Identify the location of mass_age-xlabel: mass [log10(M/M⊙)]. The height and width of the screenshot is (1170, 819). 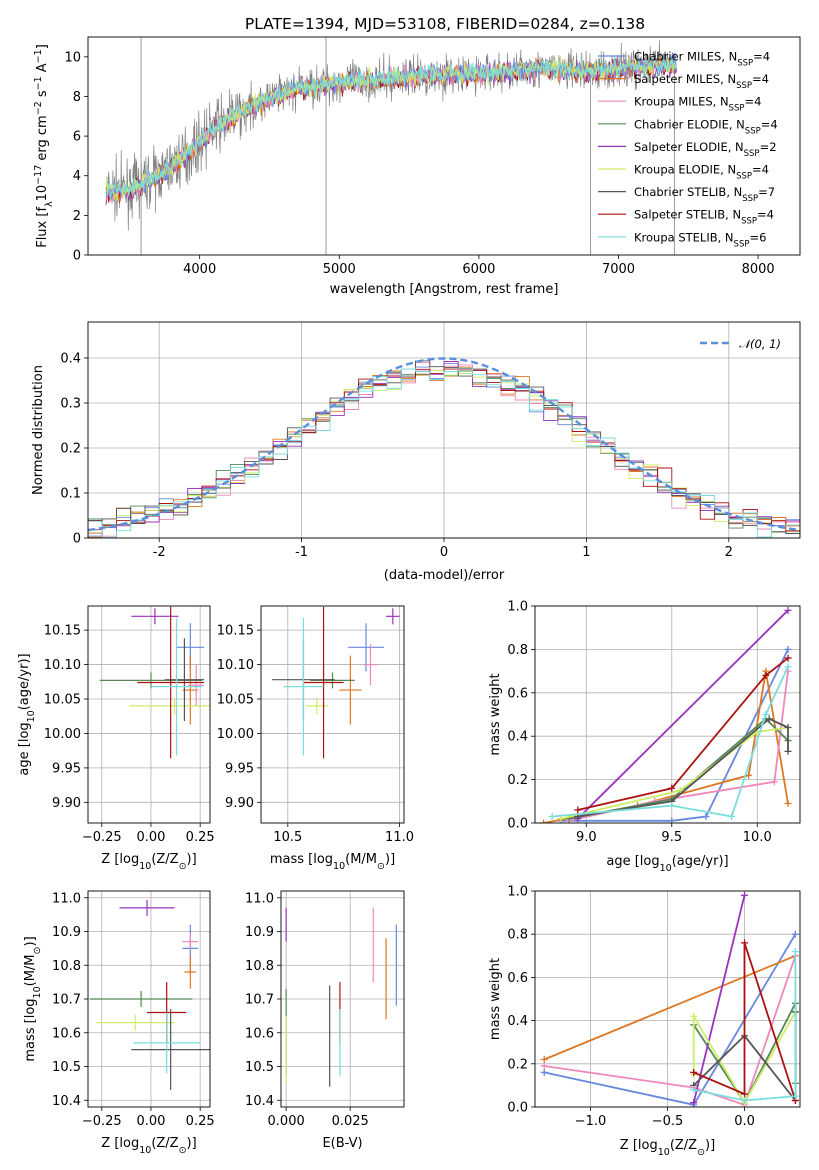
(332, 862).